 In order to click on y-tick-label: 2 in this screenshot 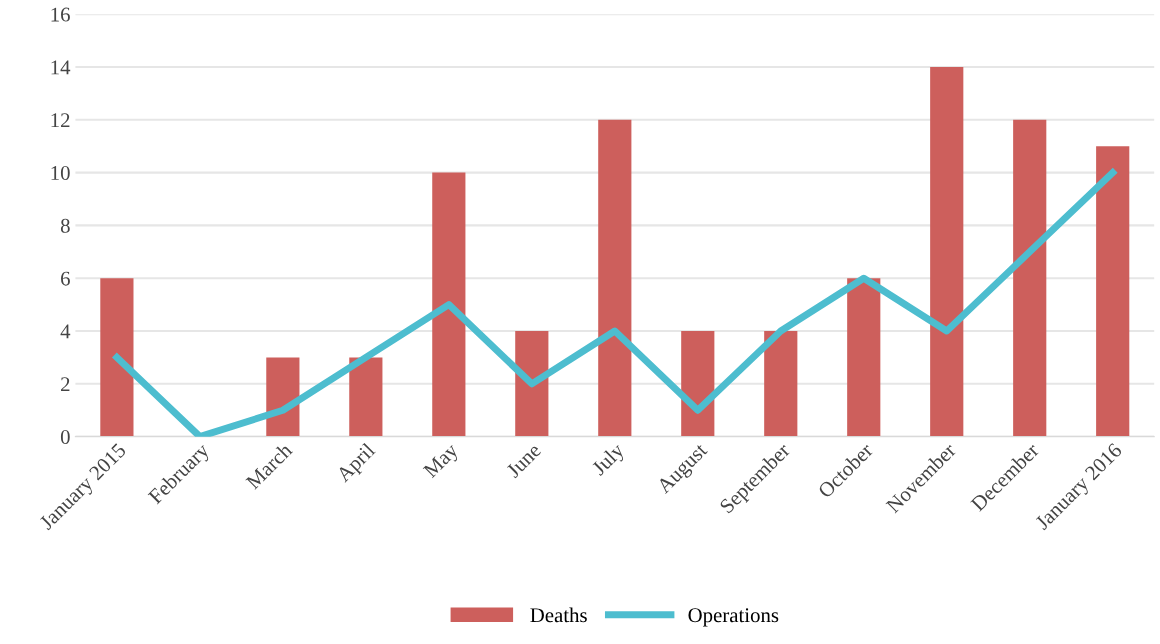, I will do `click(65, 384)`.